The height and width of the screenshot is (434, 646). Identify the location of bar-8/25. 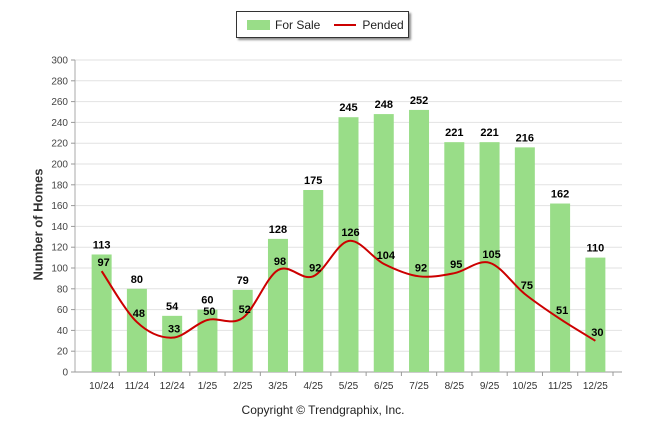
(454, 257).